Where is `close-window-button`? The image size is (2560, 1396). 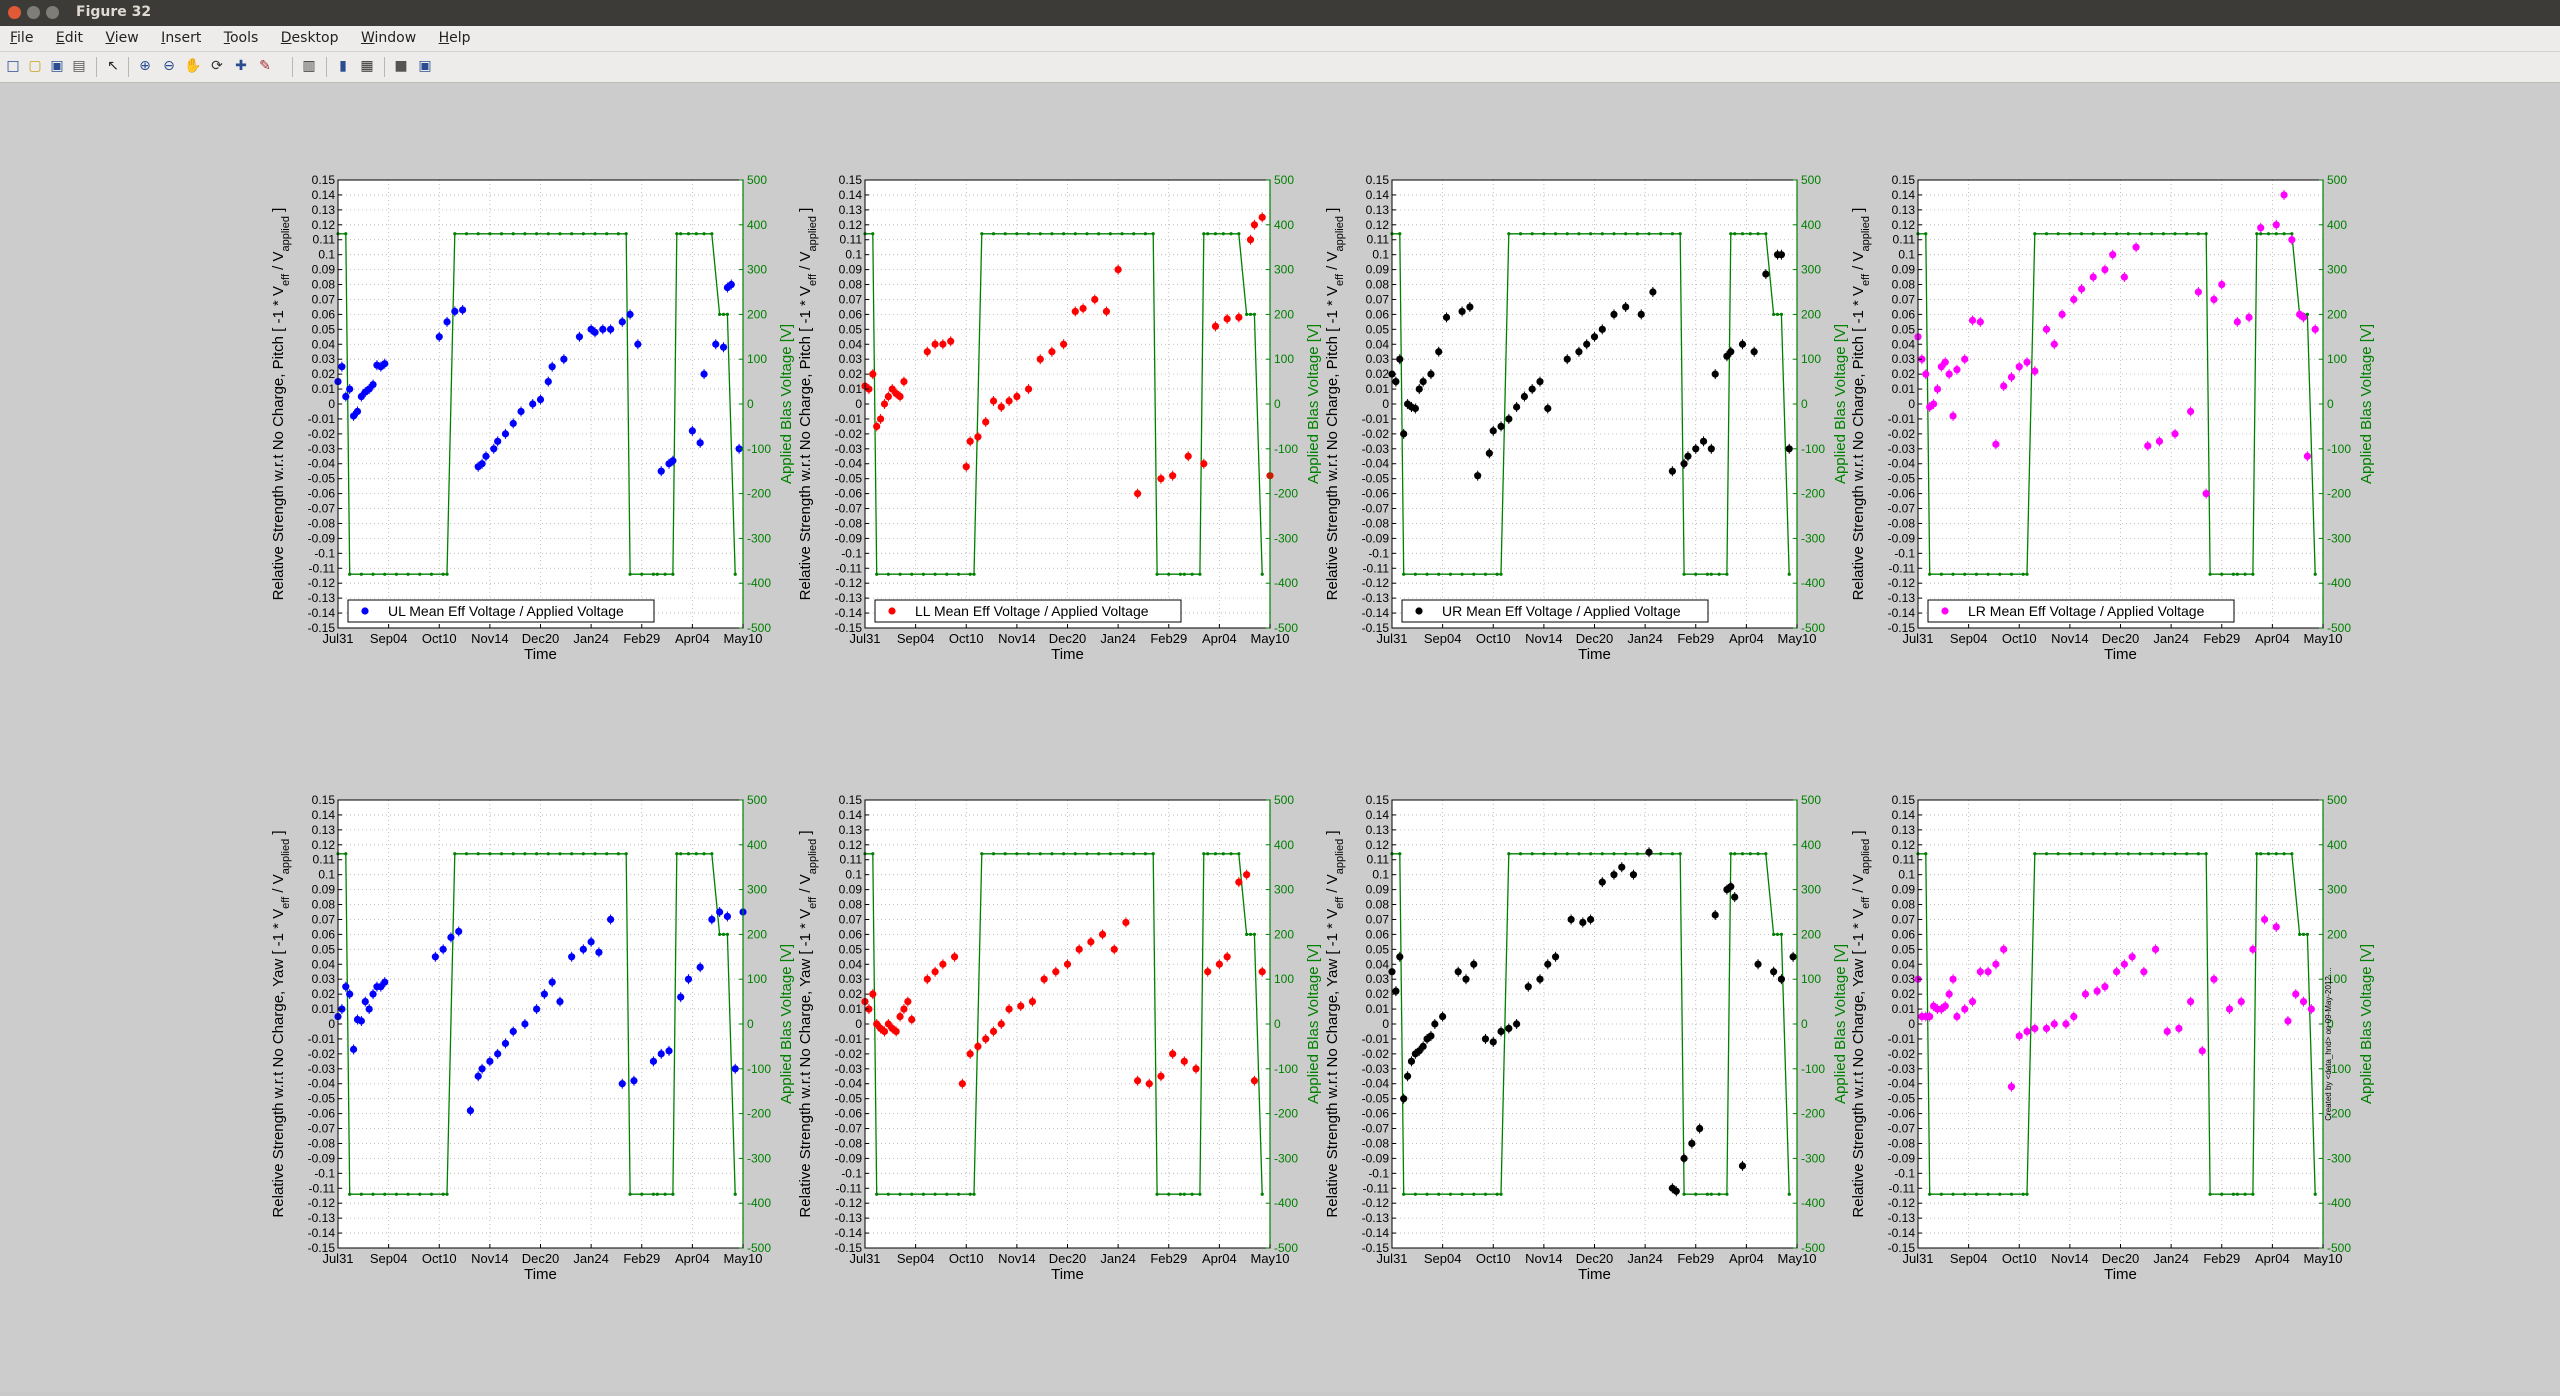
close-window-button is located at coordinates (14, 12).